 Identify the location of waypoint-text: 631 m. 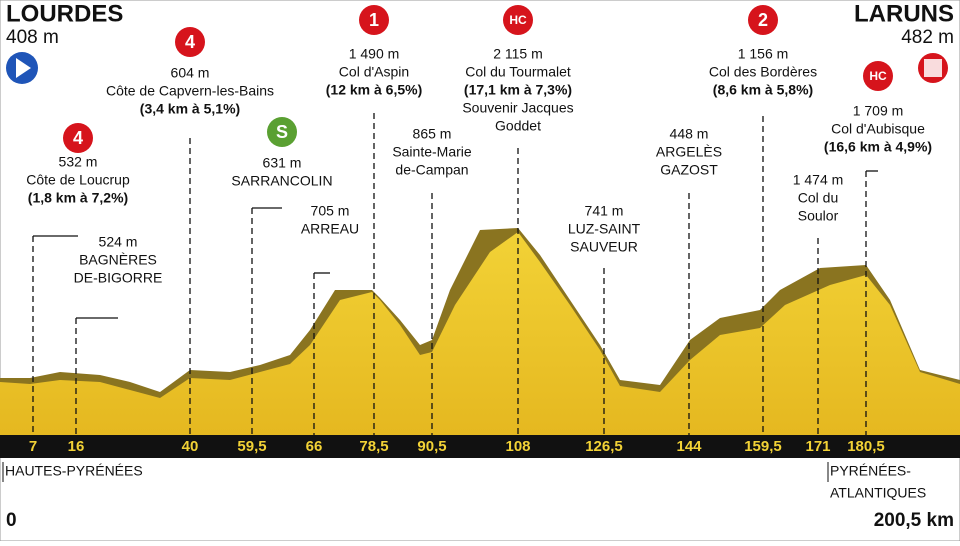
(282, 163).